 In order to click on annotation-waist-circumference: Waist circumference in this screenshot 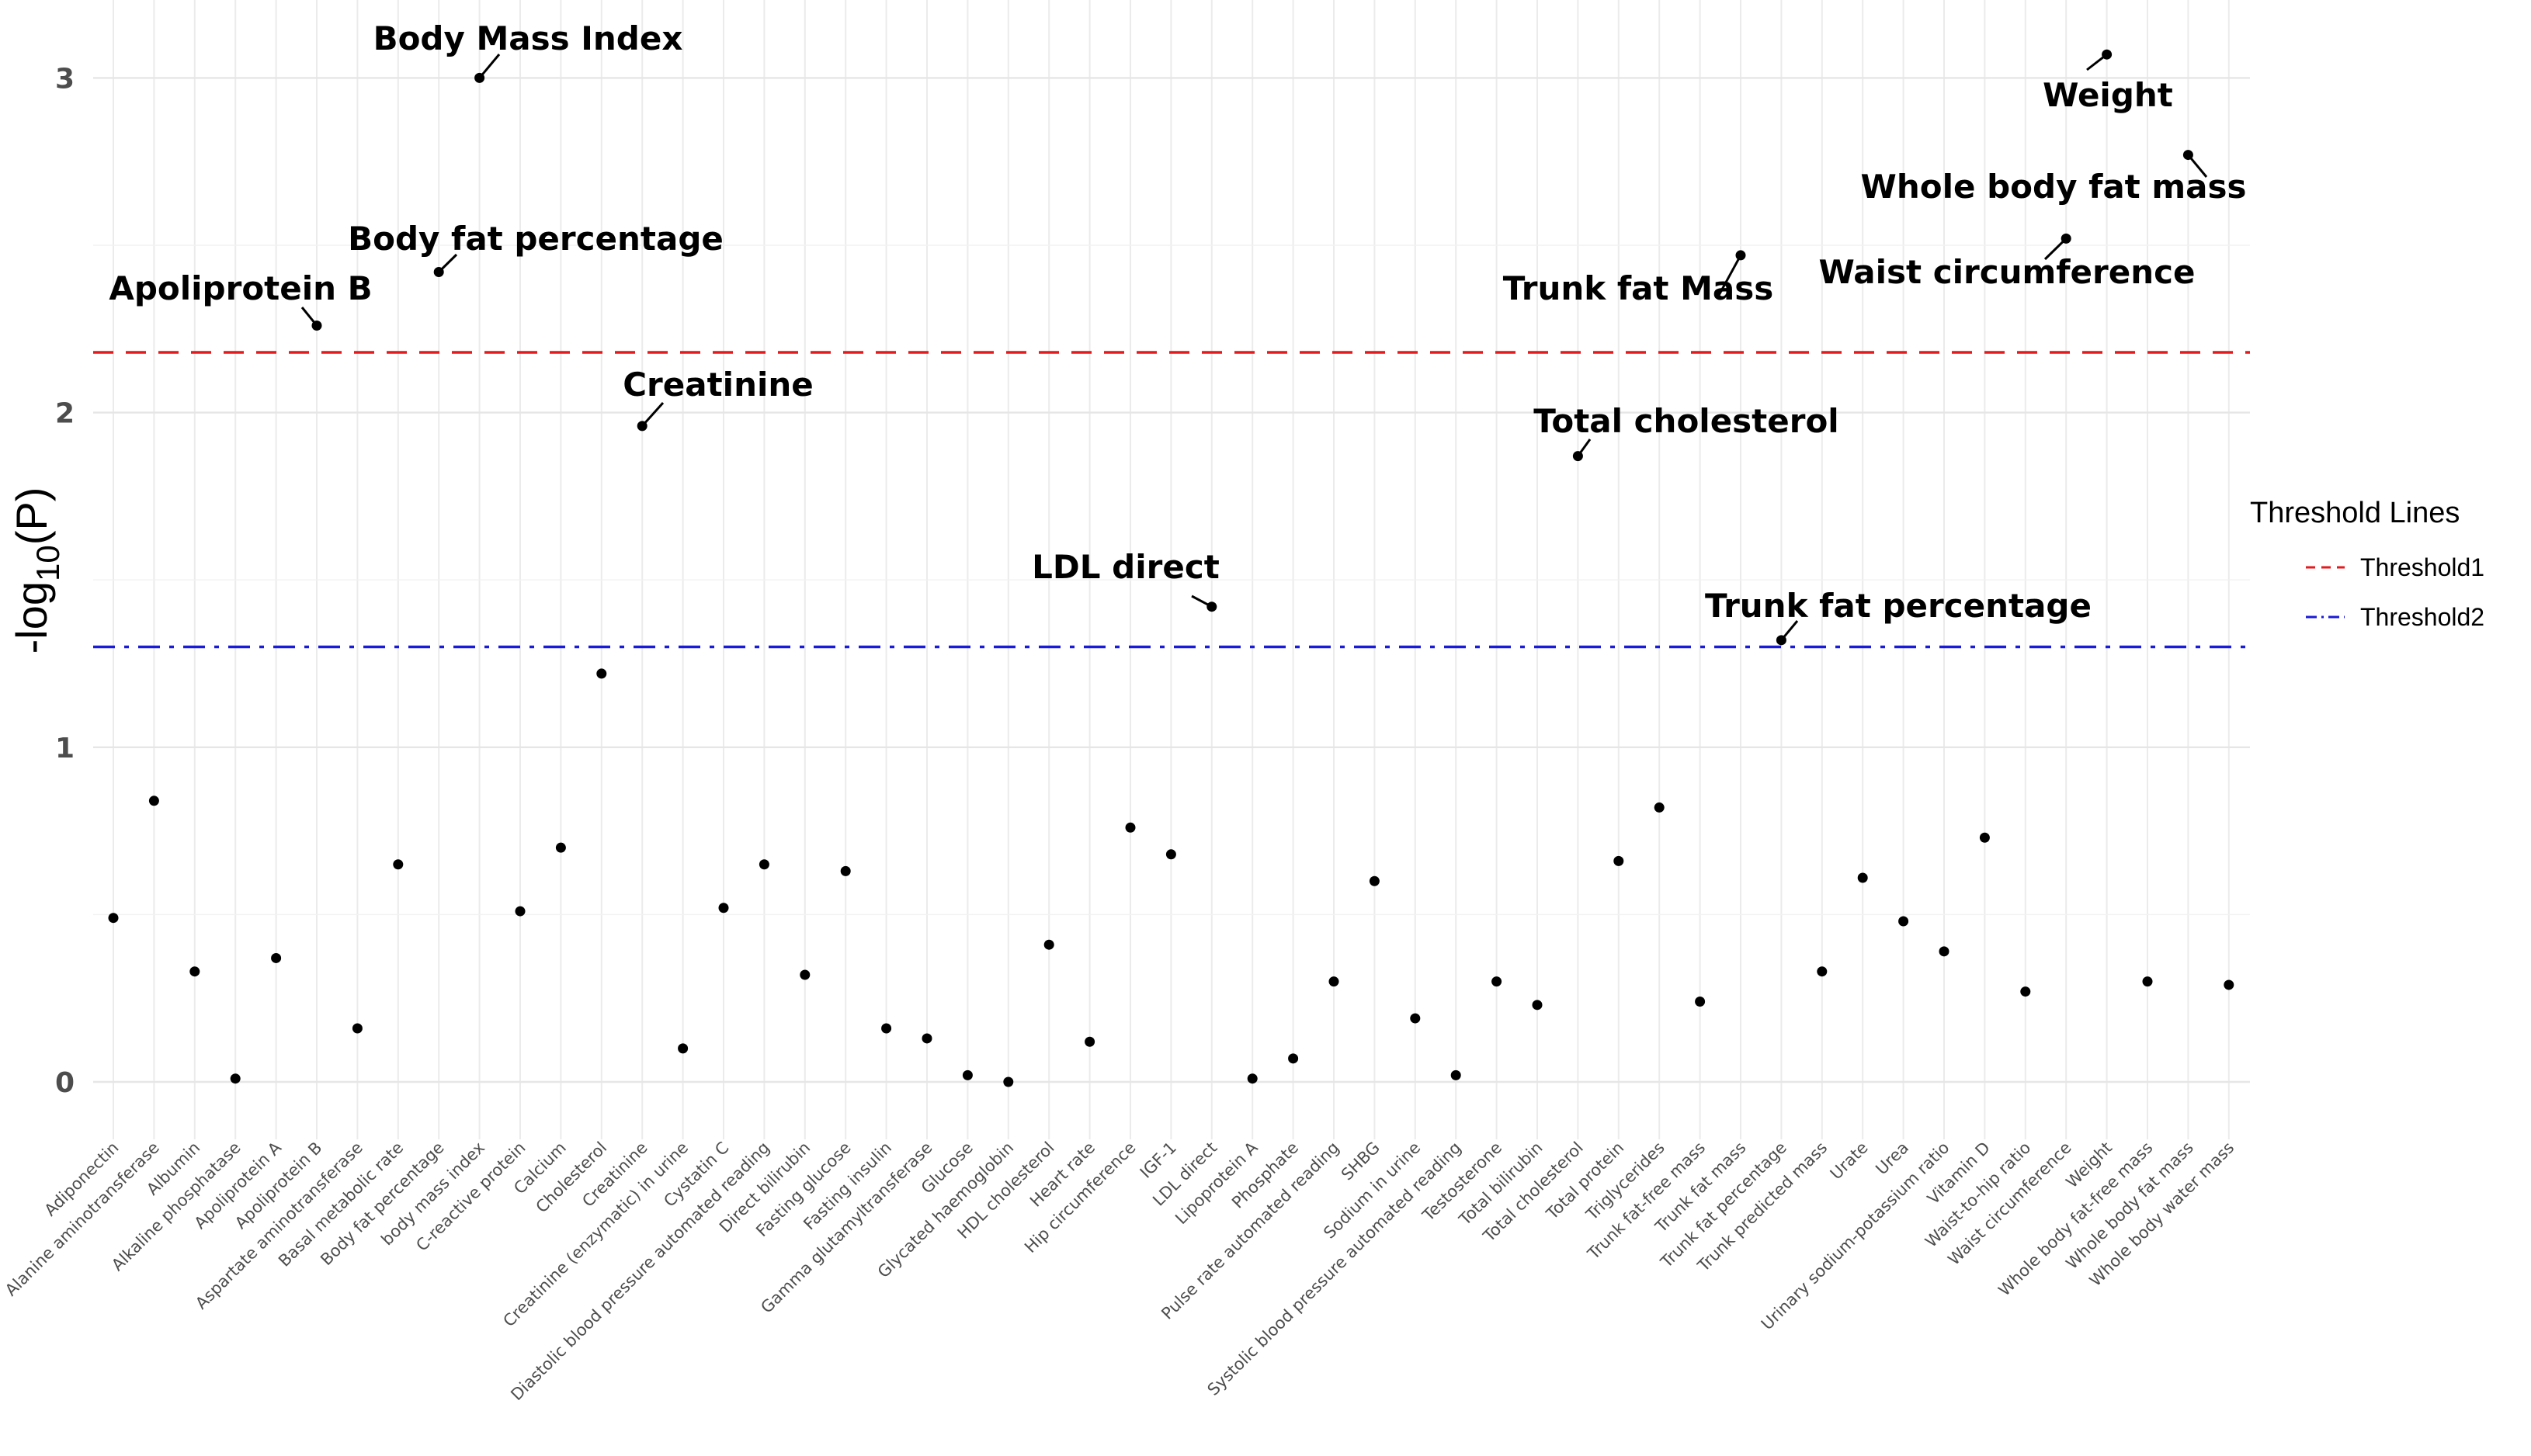, I will do `click(2006, 272)`.